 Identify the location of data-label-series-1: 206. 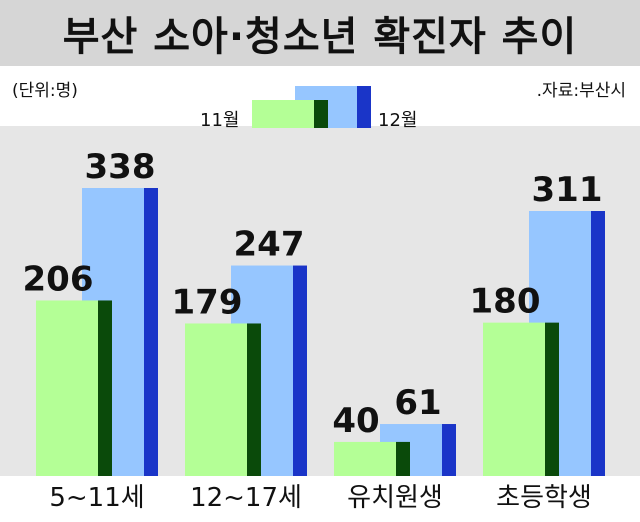
(58, 279).